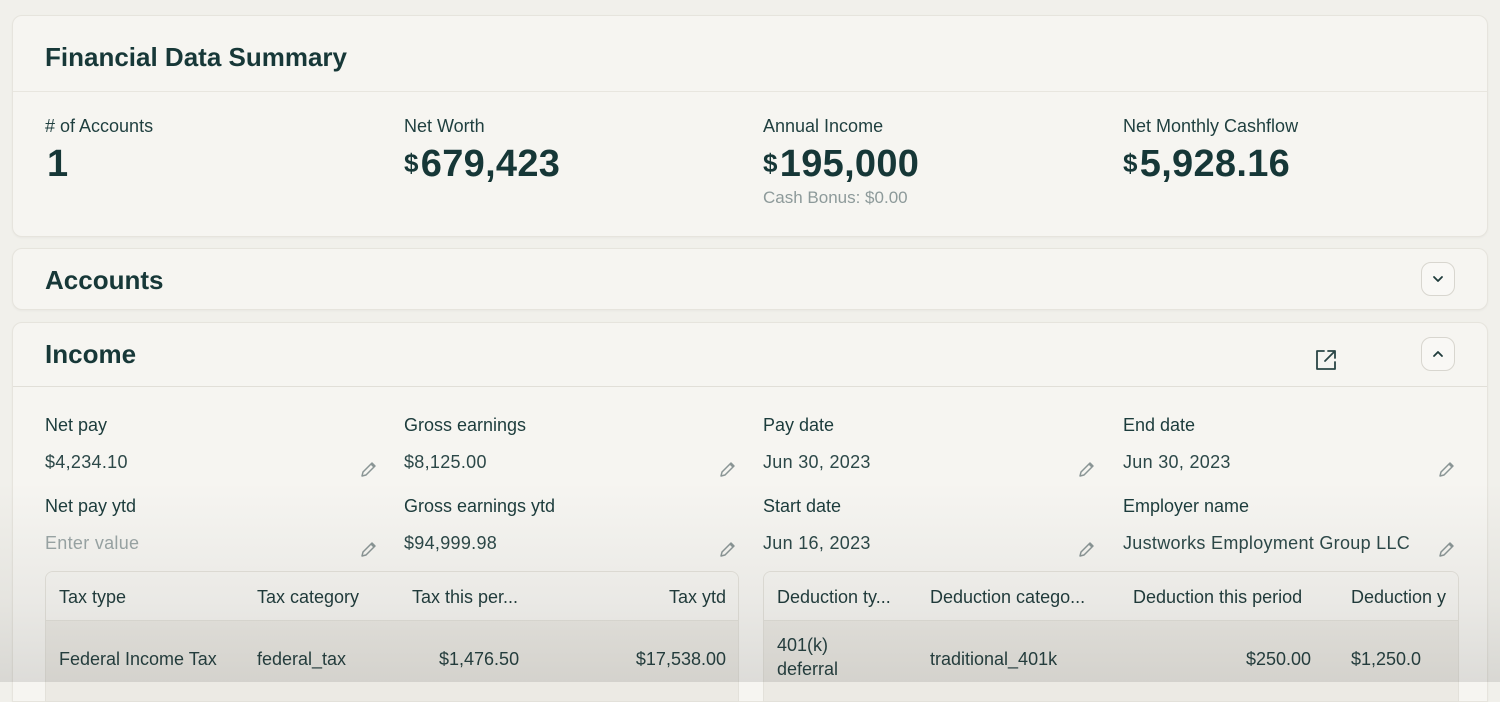 The width and height of the screenshot is (1500, 702). What do you see at coordinates (697, 597) in the screenshot?
I see `column-header: Tax ytd` at bounding box center [697, 597].